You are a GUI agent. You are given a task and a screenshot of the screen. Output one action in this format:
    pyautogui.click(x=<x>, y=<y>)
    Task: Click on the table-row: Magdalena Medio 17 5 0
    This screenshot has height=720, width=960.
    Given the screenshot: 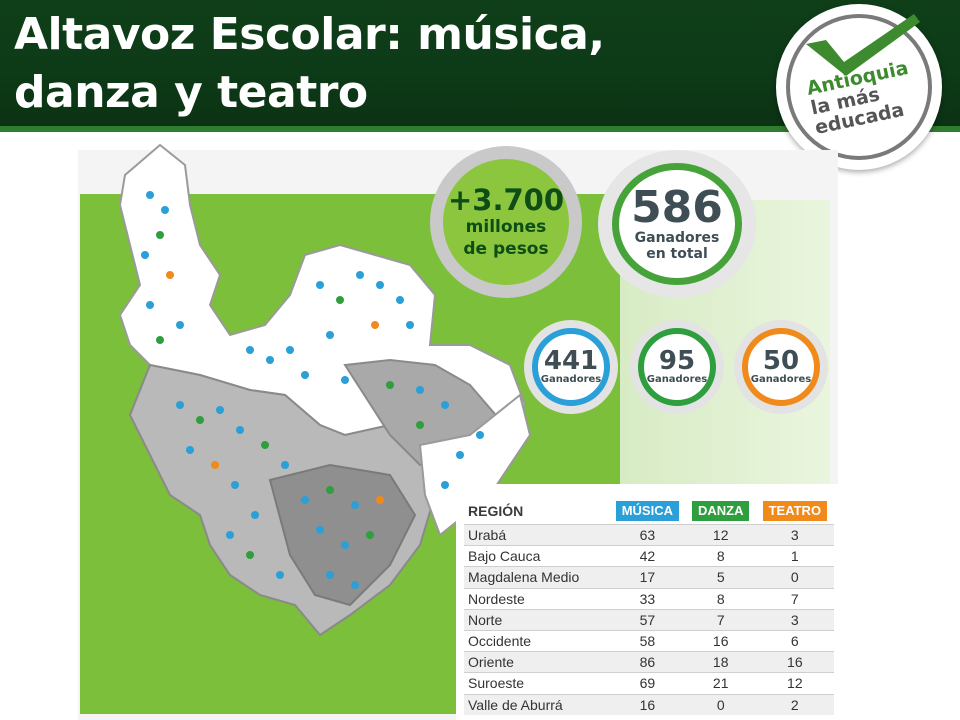 What is the action you would take?
    pyautogui.click(x=649, y=577)
    